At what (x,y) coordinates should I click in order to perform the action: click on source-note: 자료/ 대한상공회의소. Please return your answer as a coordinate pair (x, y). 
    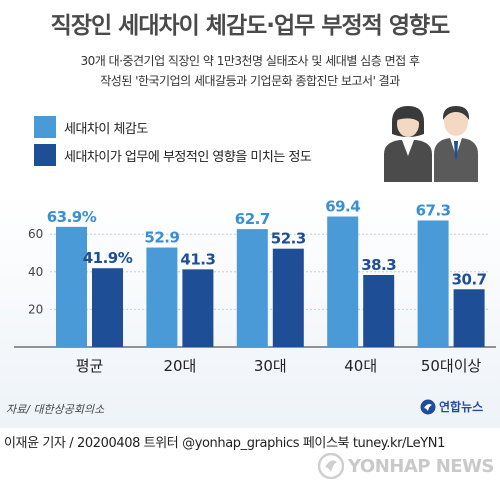
    Looking at the image, I should click on (55, 409).